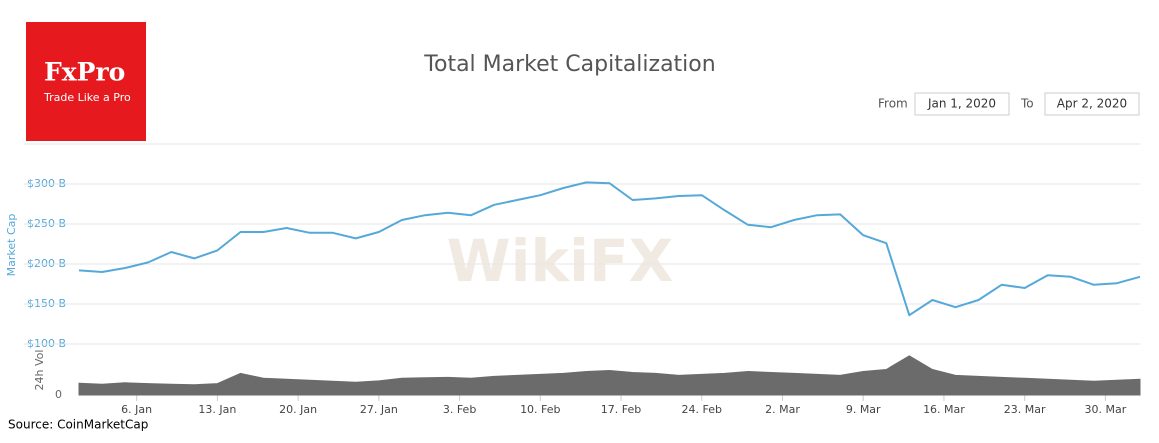 This screenshot has width=1159, height=443. I want to click on x-tick-label: 24. Feb, so click(702, 409).